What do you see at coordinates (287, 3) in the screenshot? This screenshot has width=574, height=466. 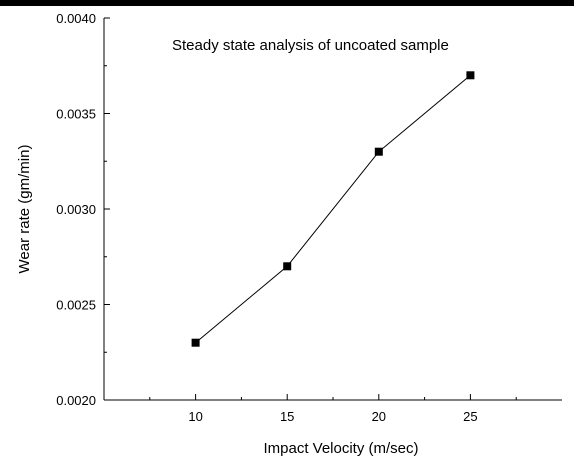 I see `top-border-bar` at bounding box center [287, 3].